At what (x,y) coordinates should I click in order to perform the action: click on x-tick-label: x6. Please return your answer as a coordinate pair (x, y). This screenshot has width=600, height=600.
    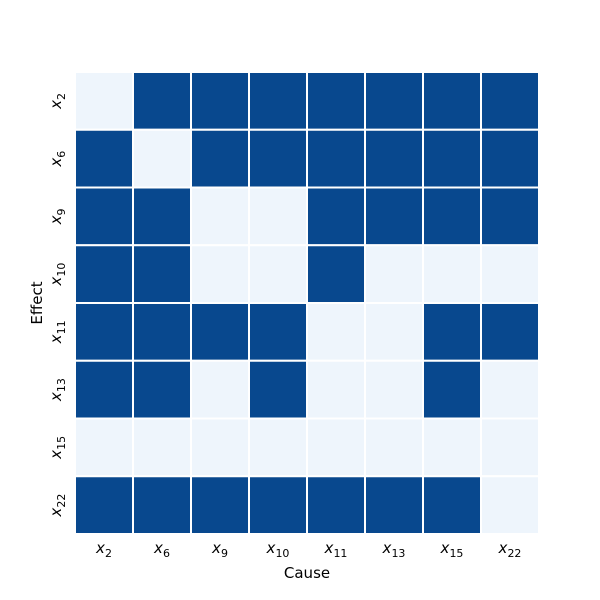
    Looking at the image, I should click on (161, 549).